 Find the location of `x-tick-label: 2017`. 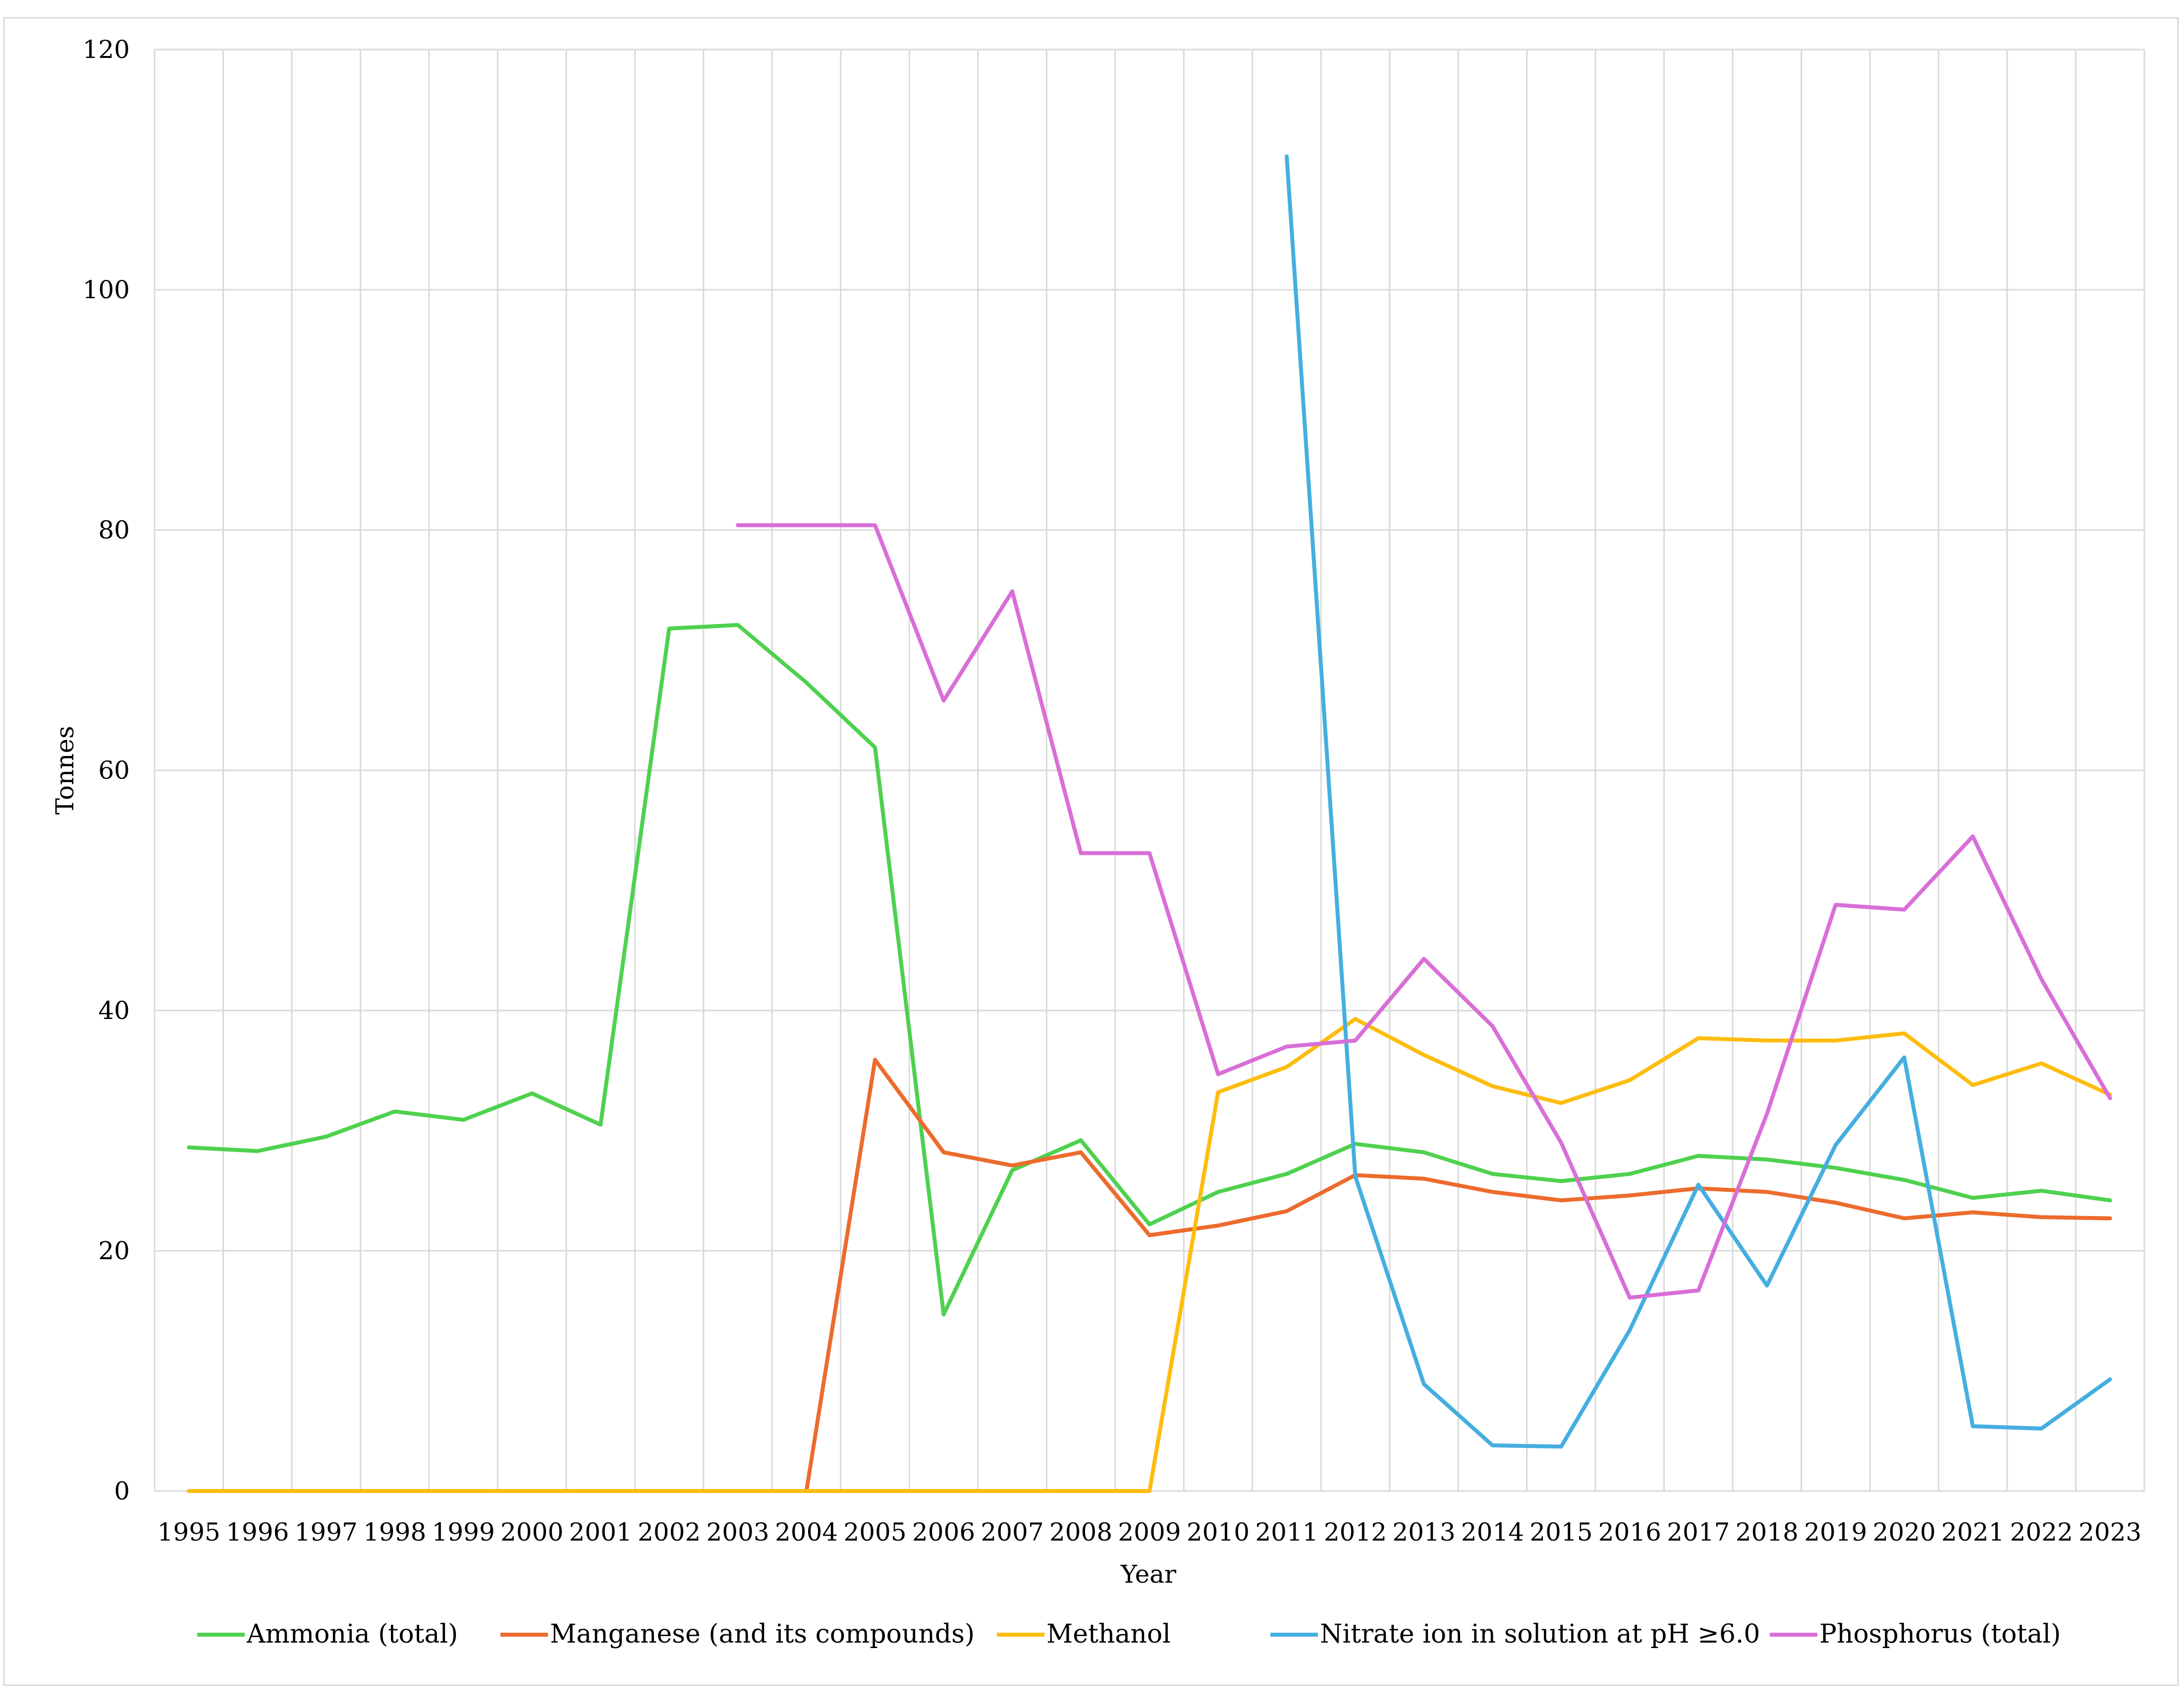

x-tick-label: 2017 is located at coordinates (1698, 1532).